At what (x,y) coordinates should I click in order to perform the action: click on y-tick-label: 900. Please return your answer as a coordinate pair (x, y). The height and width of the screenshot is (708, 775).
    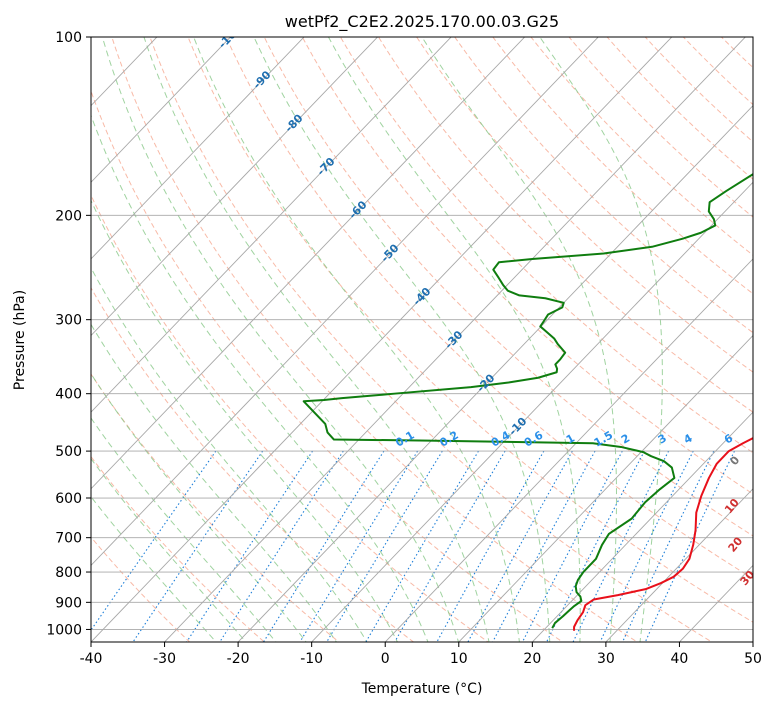
    Looking at the image, I should click on (68, 603).